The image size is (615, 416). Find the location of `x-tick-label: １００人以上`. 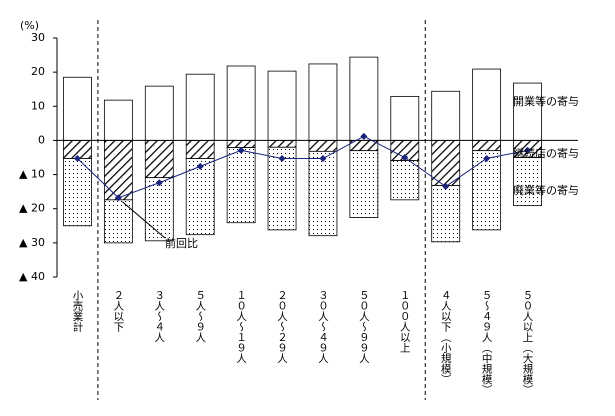

x-tick-label: １００人以上 is located at coordinates (405, 321).